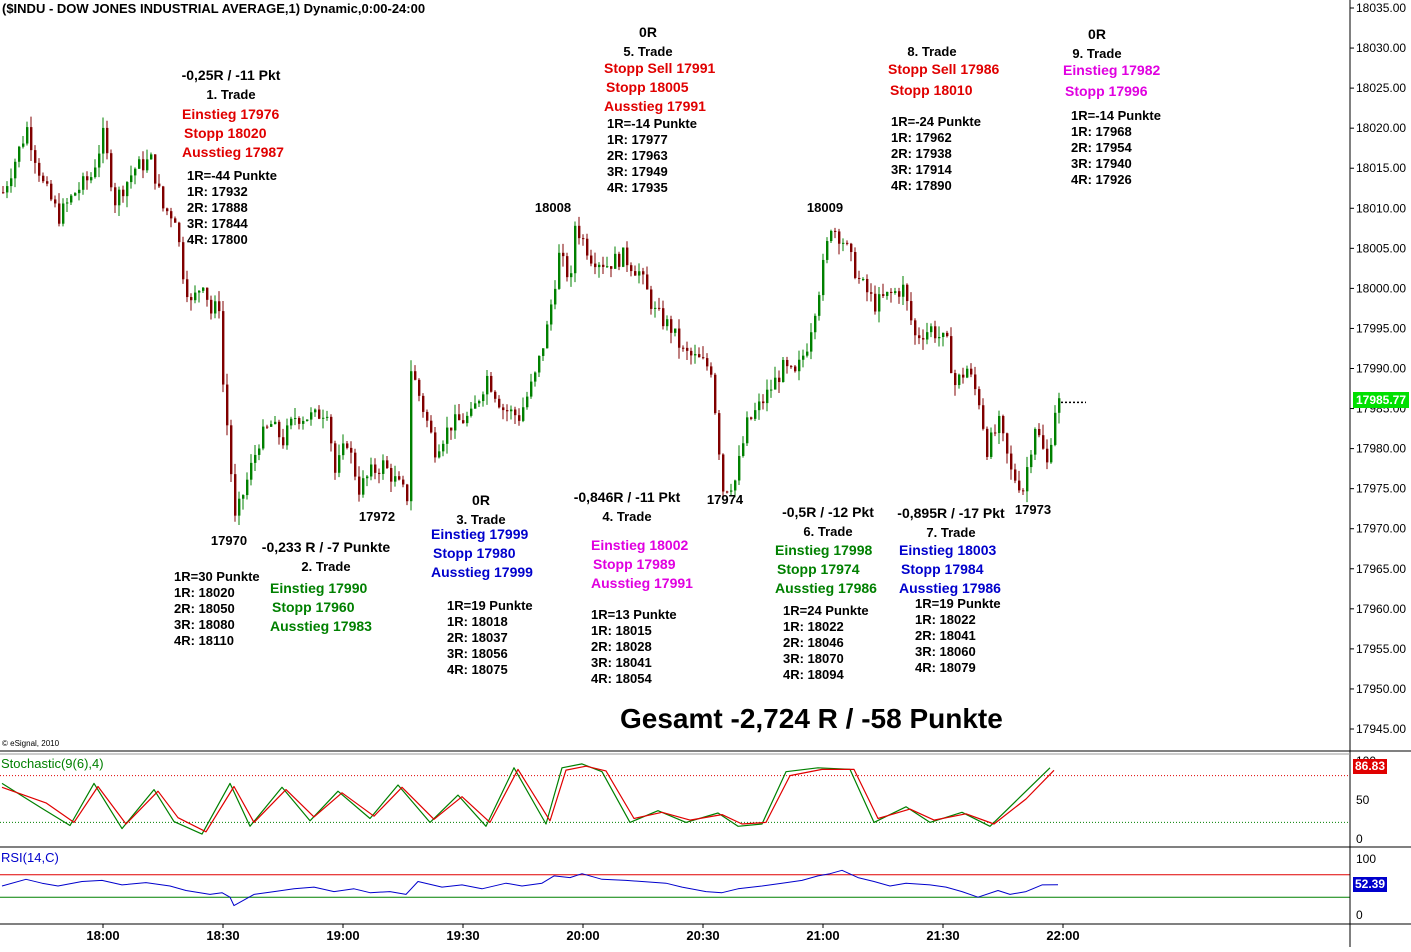  What do you see at coordinates (1370, 884) in the screenshot?
I see `rsi-value-tag: 52.39` at bounding box center [1370, 884].